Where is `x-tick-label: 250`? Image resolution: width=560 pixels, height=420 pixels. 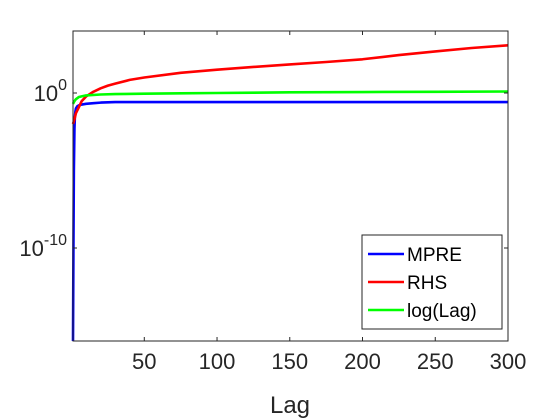
x-tick-label: 250 is located at coordinates (435, 361).